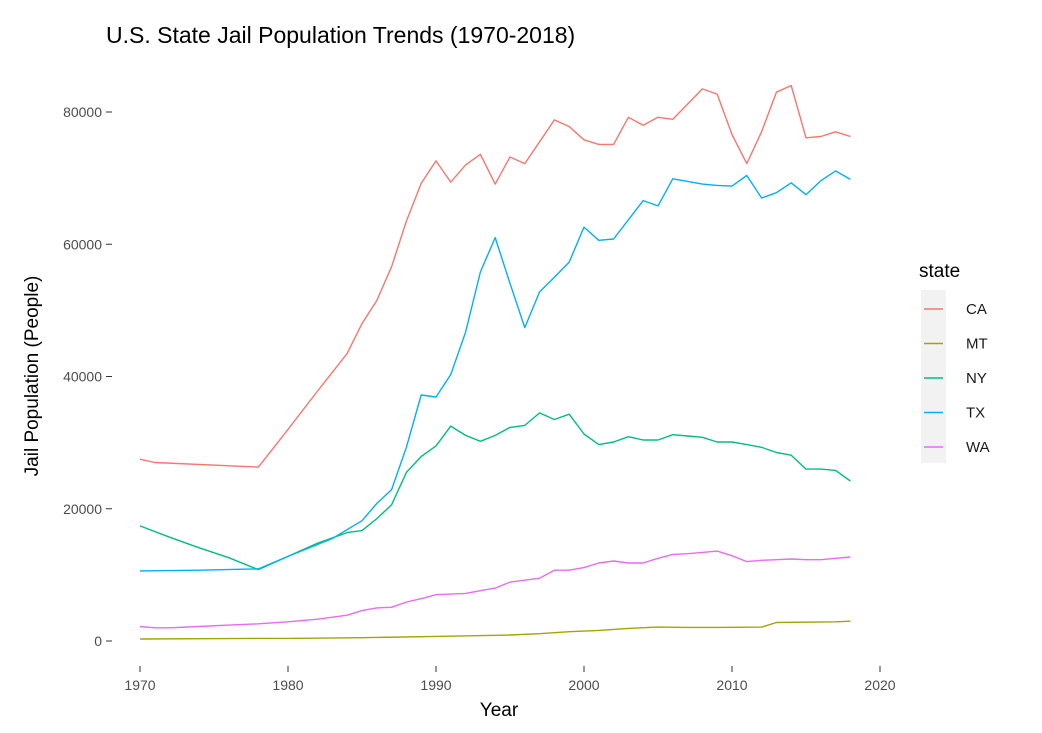 The image size is (1042, 733). Describe the element at coordinates (435, 685) in the screenshot. I see `x-tick-label: 1990` at that location.